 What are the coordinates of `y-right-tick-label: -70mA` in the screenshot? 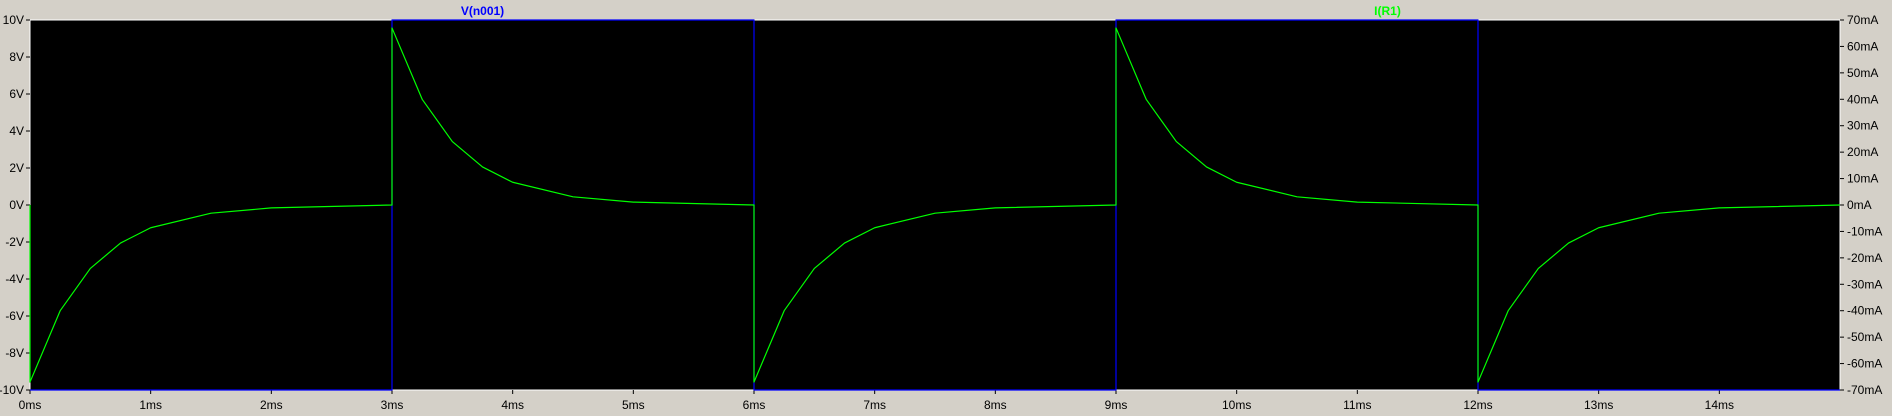 It's located at (1864, 390).